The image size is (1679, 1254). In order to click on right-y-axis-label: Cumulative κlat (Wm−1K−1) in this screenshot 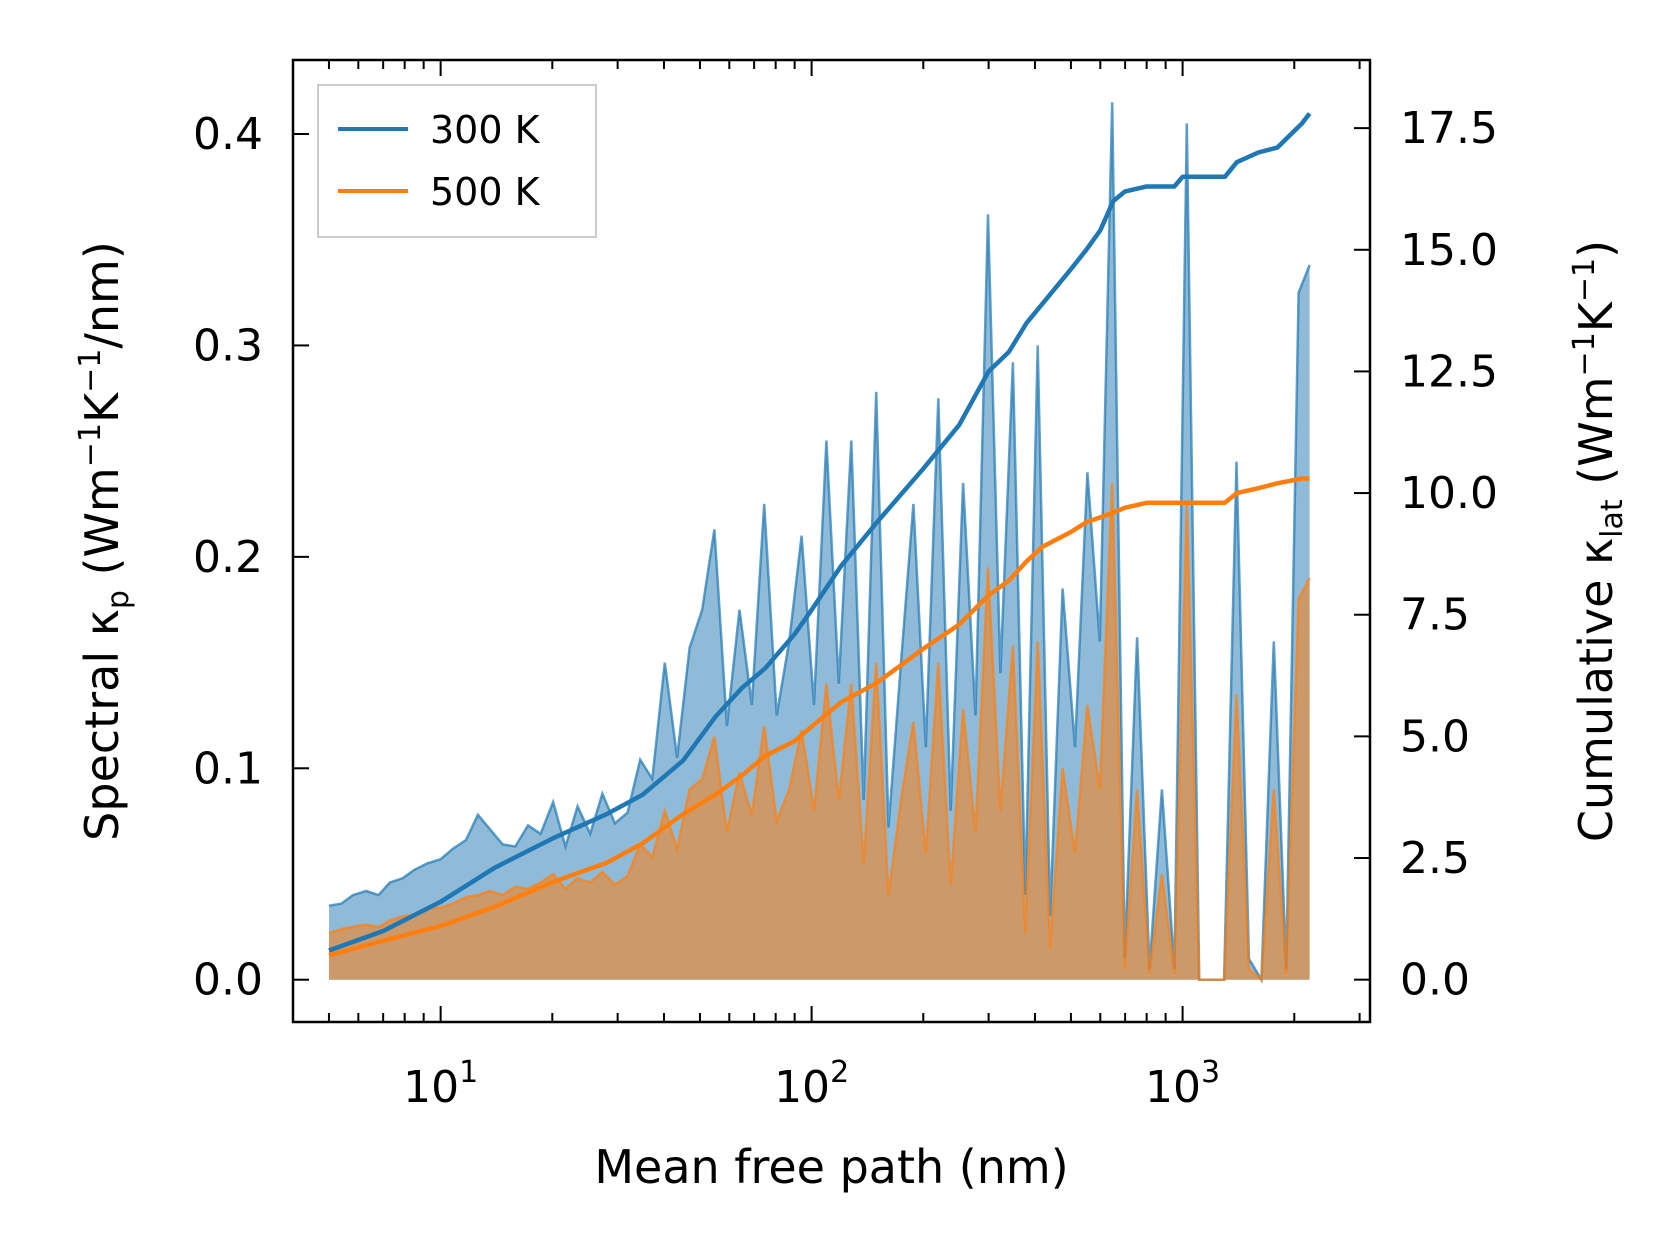, I will do `click(1598, 541)`.